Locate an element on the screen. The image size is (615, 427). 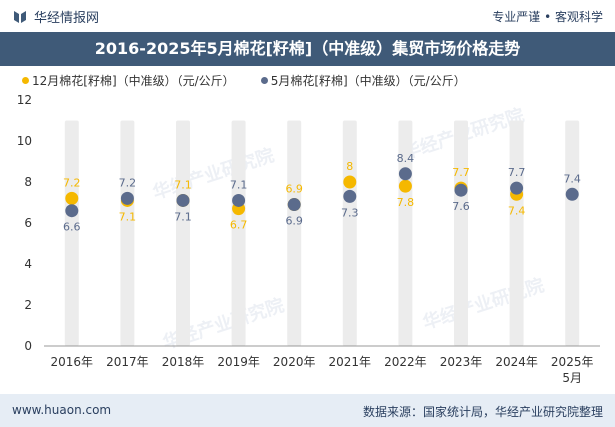
x-tick-label: 2024年 is located at coordinates (516, 362).